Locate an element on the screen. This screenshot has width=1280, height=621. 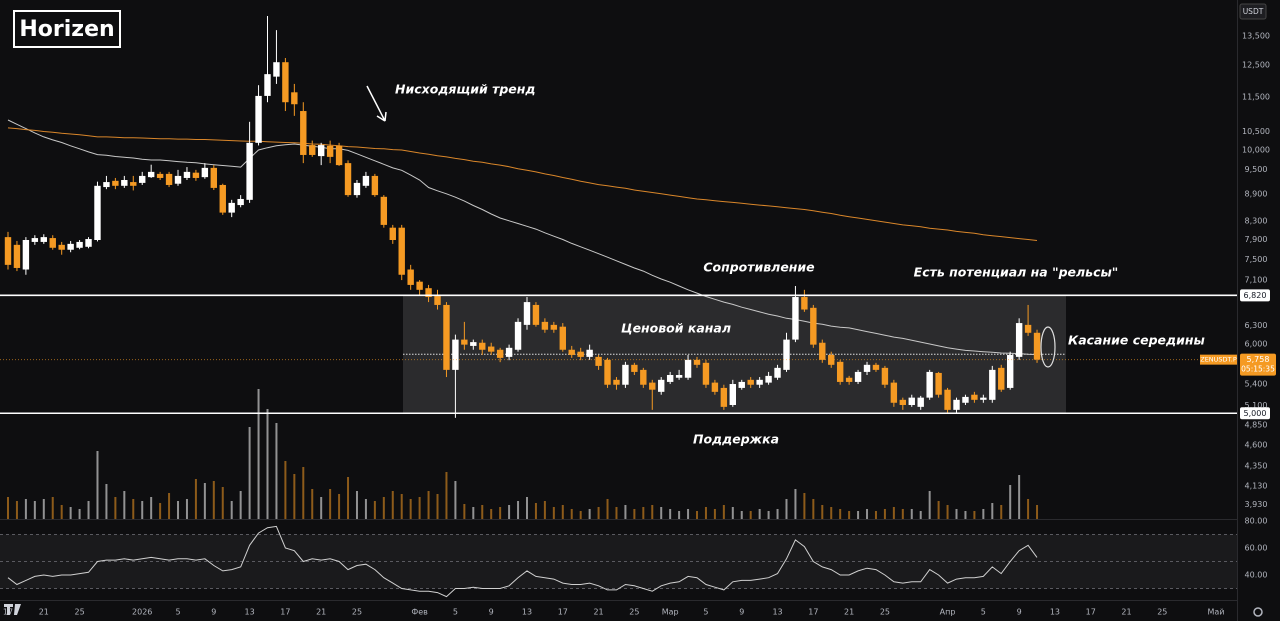
x-tick-label: Мар is located at coordinates (670, 612).